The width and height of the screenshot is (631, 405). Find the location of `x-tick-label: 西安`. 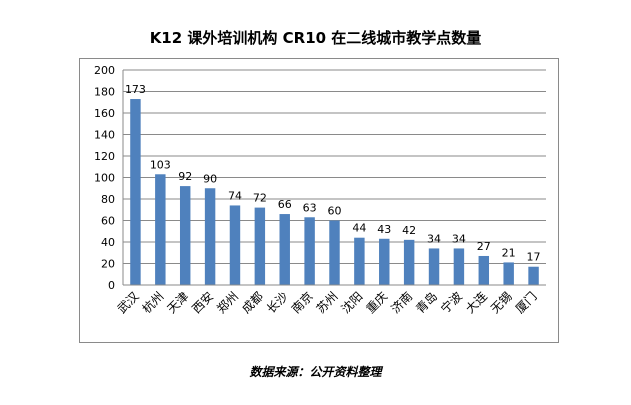

x-tick-label: 西安 is located at coordinates (203, 303).